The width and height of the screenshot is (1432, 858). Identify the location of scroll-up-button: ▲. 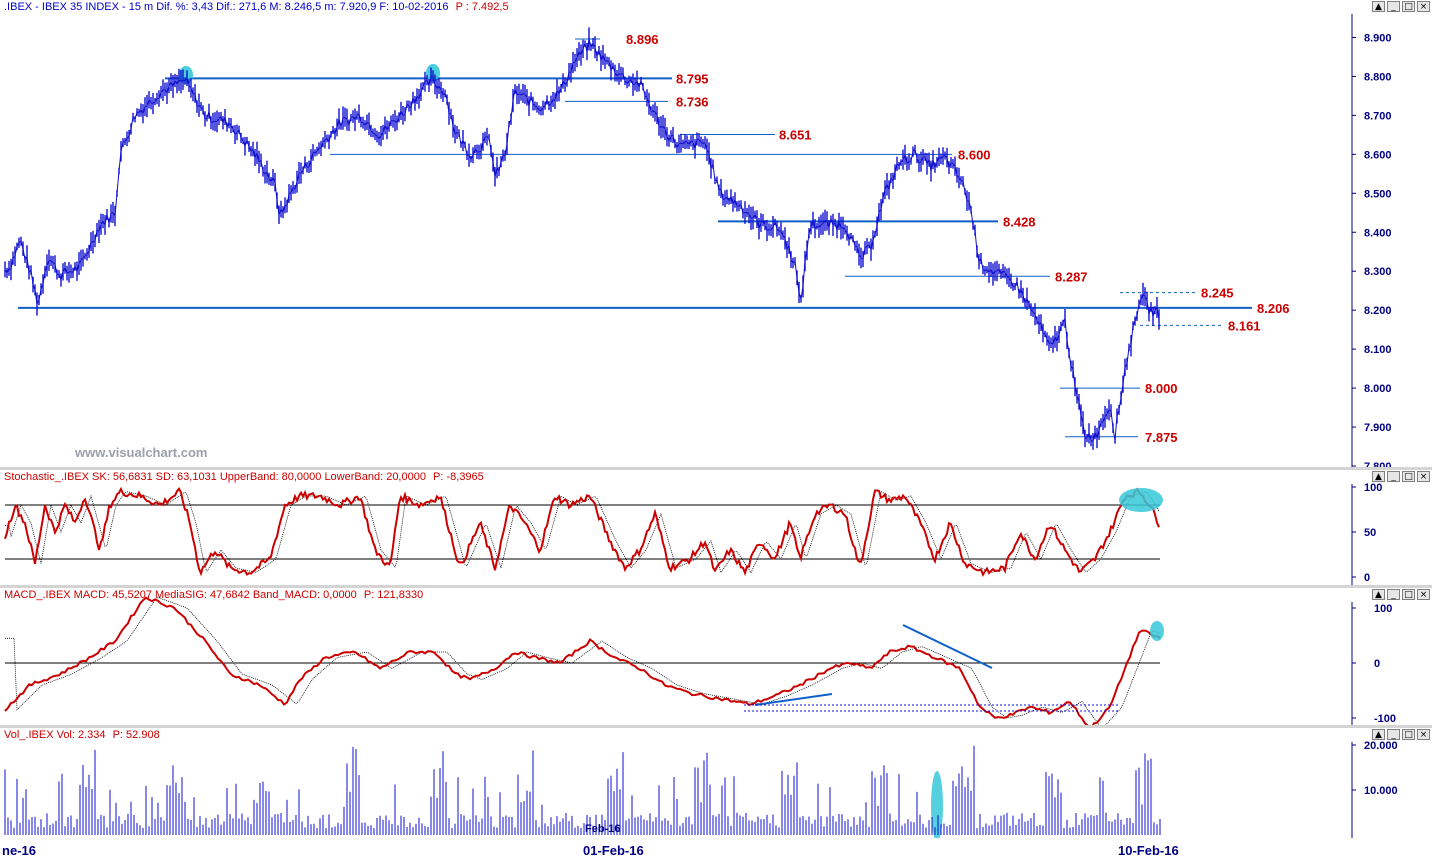
(1378, 6).